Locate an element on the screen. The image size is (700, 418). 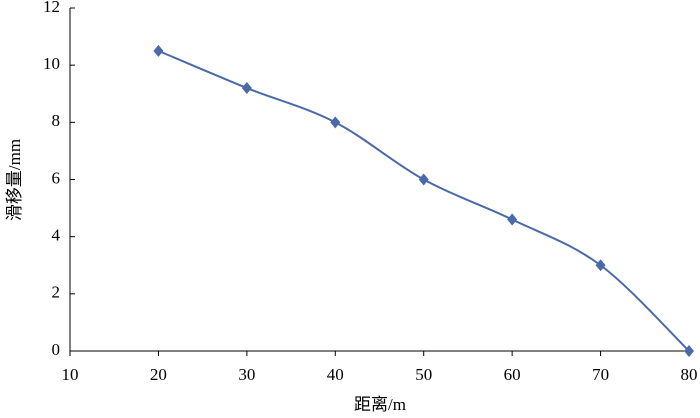
y-tick-label: 8 is located at coordinates (56, 120).